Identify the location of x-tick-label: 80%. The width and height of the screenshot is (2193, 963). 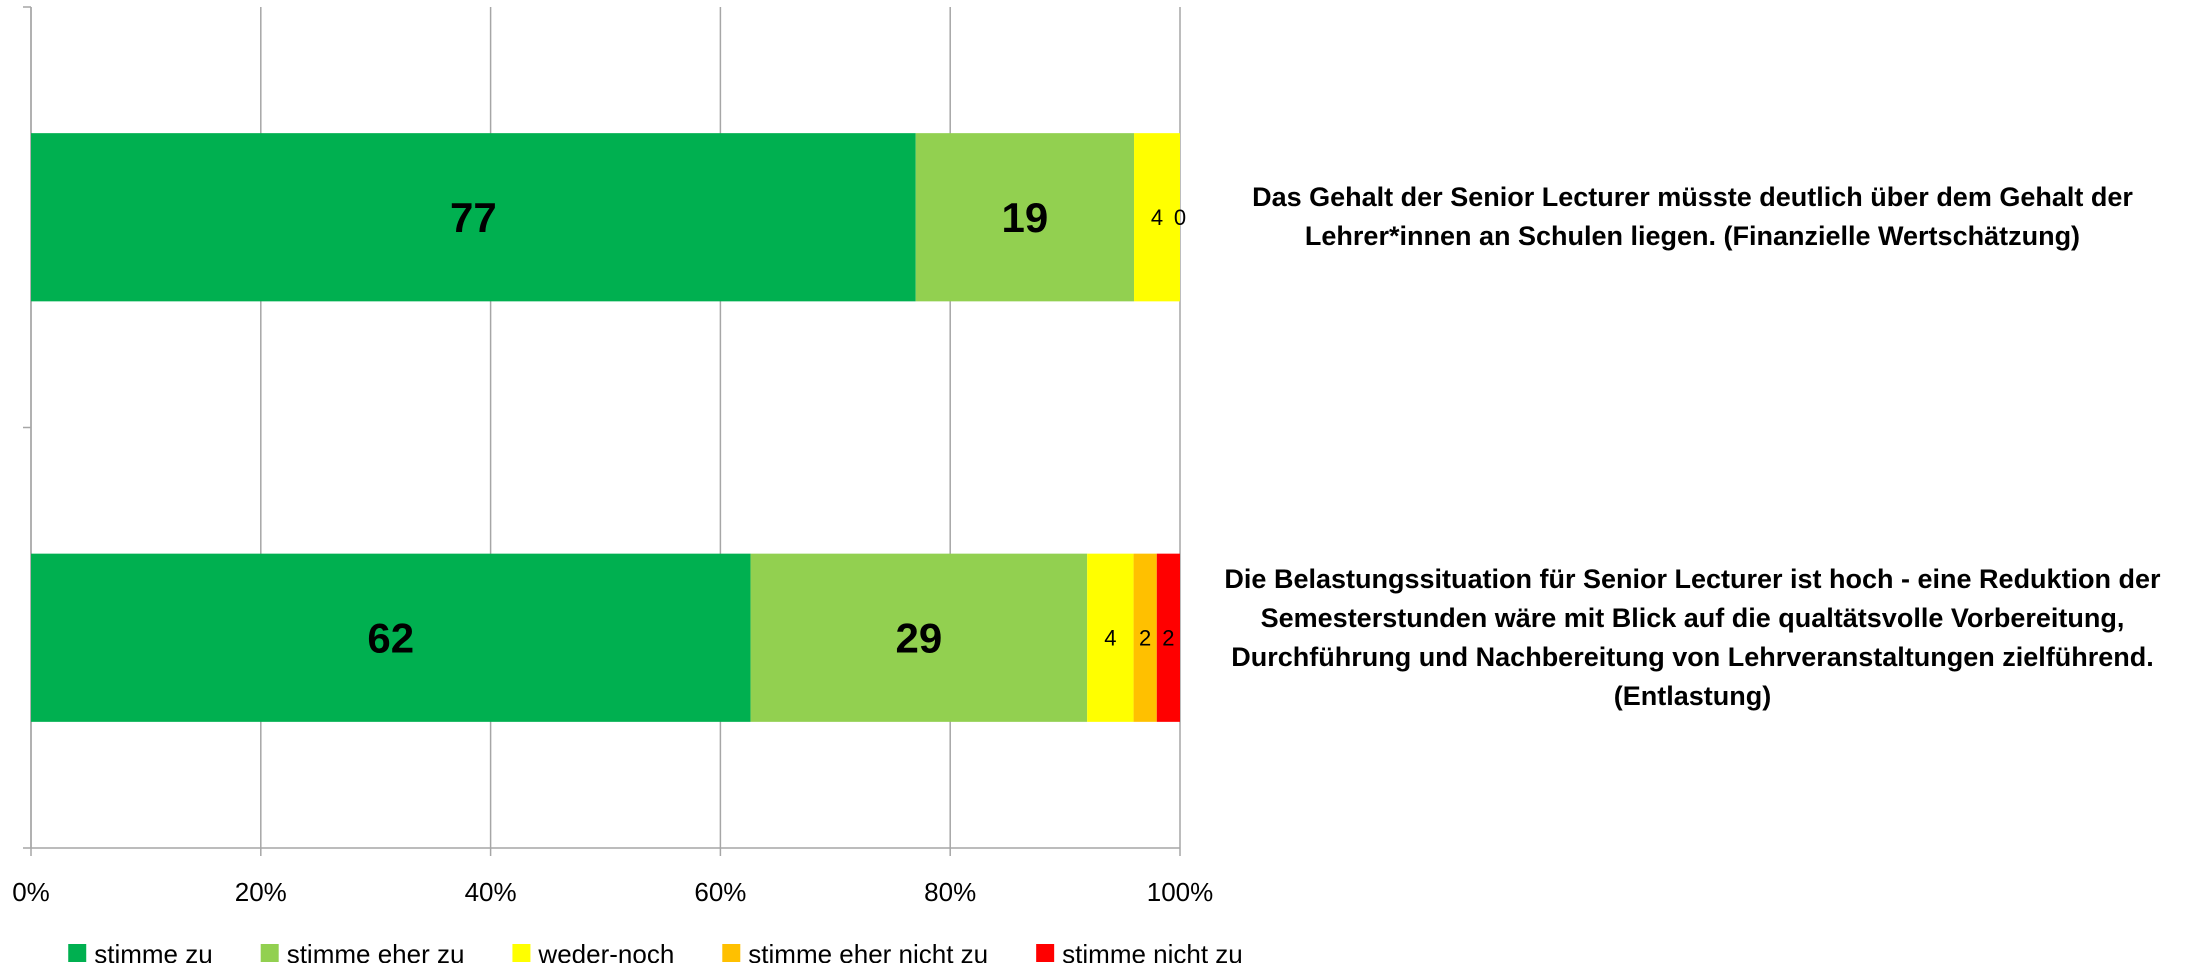
(950, 892).